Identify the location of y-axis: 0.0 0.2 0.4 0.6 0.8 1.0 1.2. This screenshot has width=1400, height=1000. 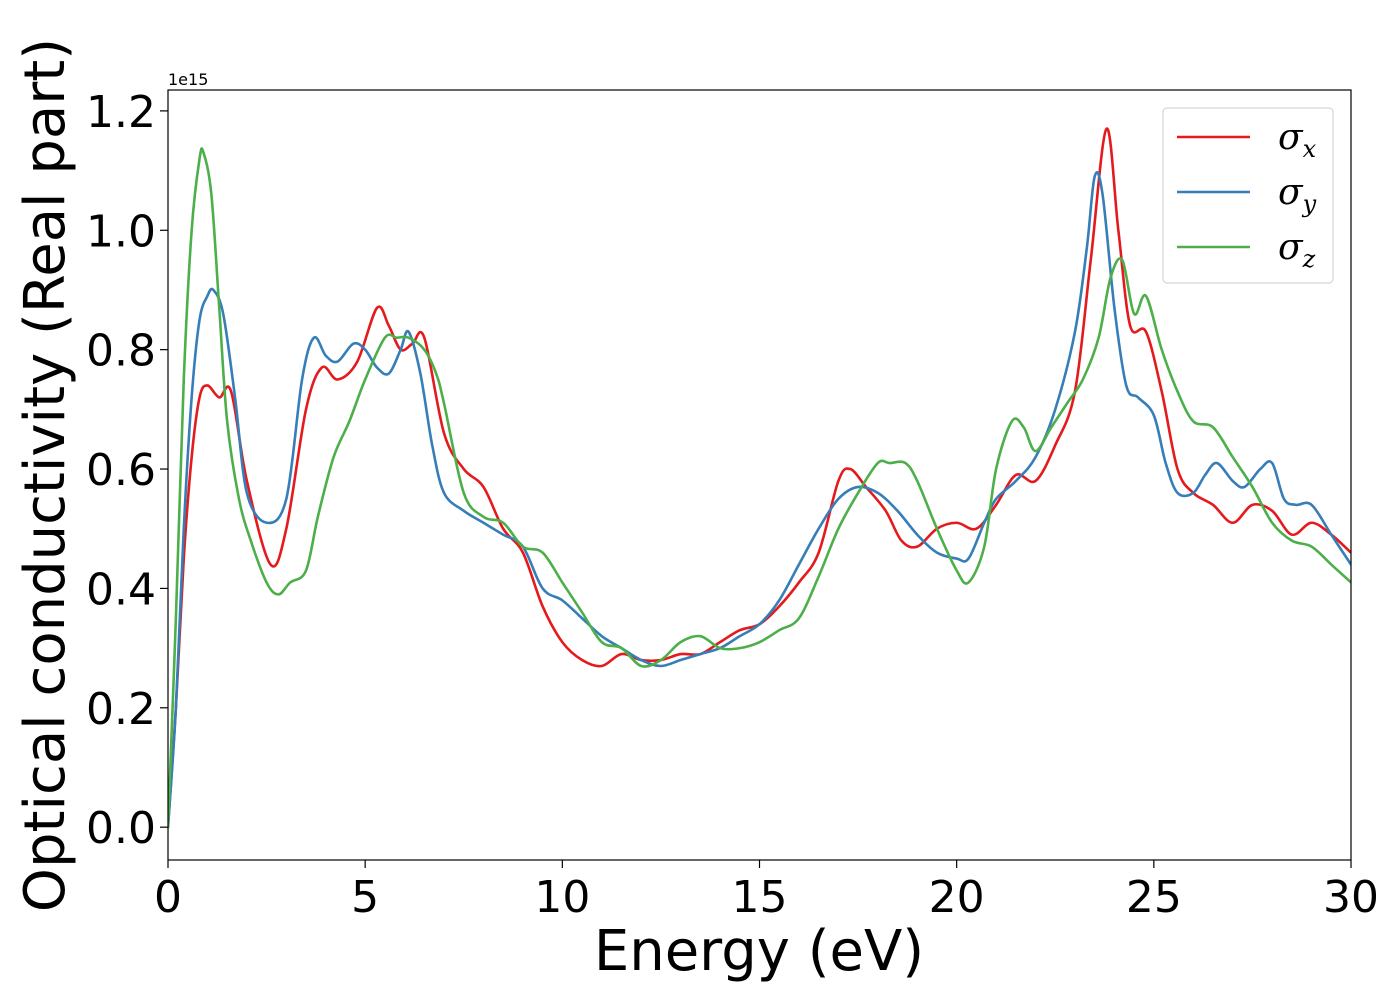
(127, 470).